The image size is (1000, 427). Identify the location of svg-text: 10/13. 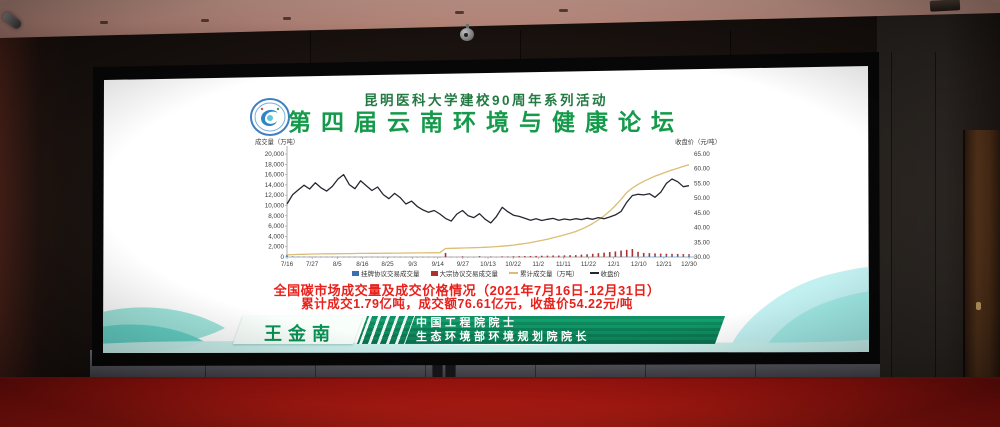
(488, 264).